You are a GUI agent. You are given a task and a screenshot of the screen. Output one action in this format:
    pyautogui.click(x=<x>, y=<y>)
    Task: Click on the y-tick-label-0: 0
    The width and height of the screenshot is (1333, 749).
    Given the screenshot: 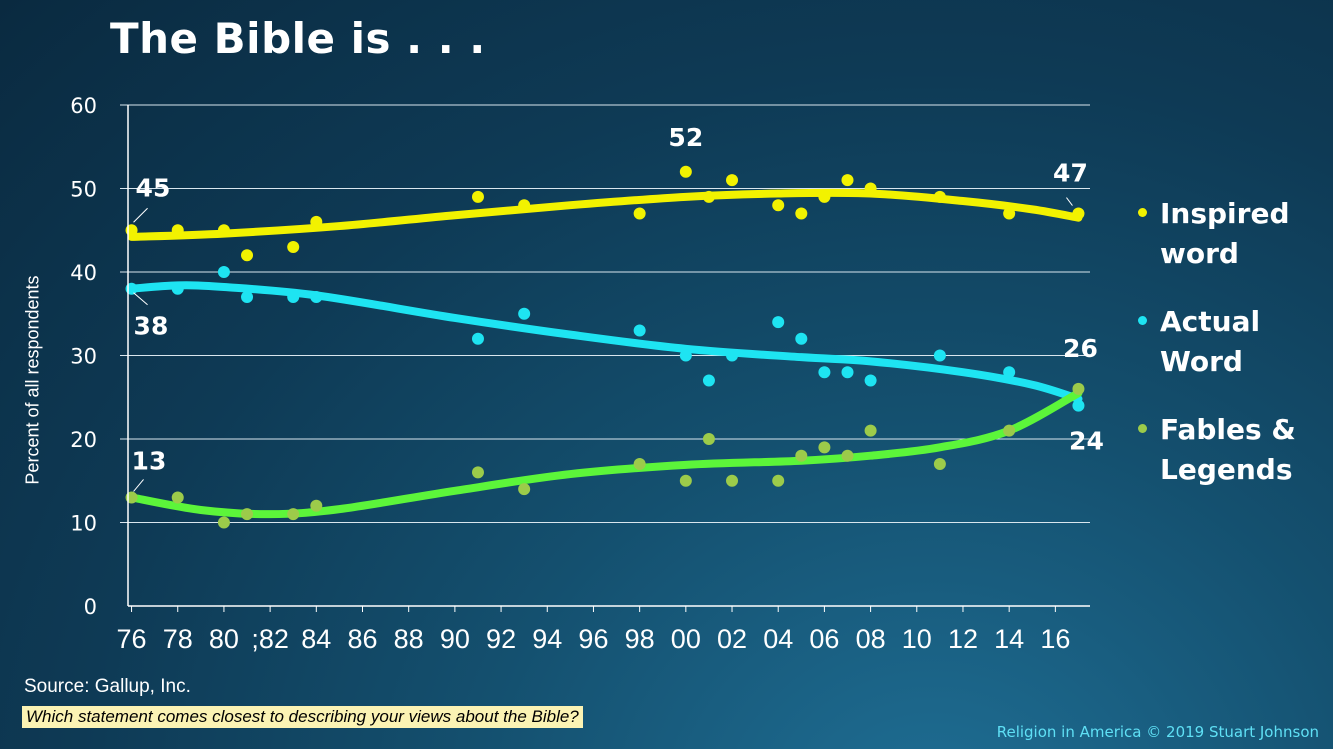 What is the action you would take?
    pyautogui.click(x=90, y=607)
    